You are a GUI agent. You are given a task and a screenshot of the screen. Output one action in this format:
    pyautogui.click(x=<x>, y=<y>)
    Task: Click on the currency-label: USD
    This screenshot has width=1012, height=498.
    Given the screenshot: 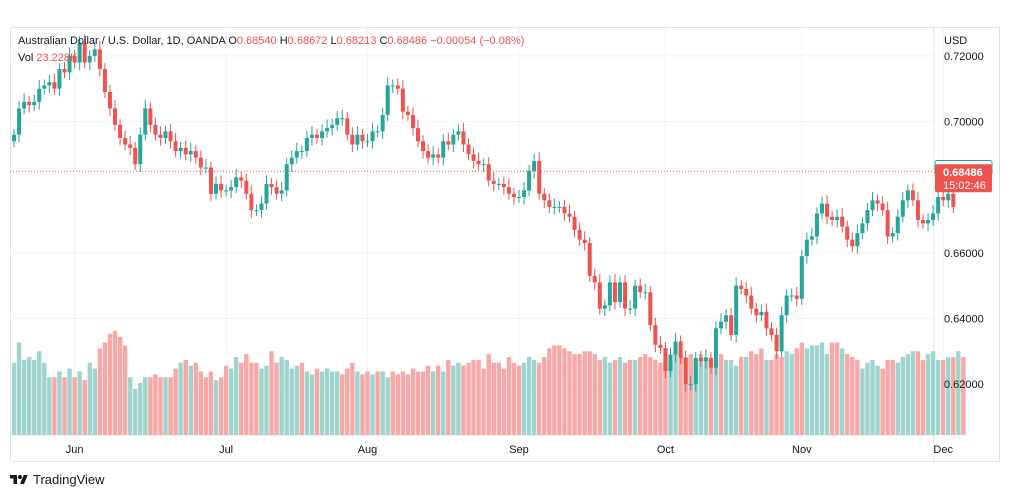 What is the action you would take?
    pyautogui.click(x=955, y=41)
    